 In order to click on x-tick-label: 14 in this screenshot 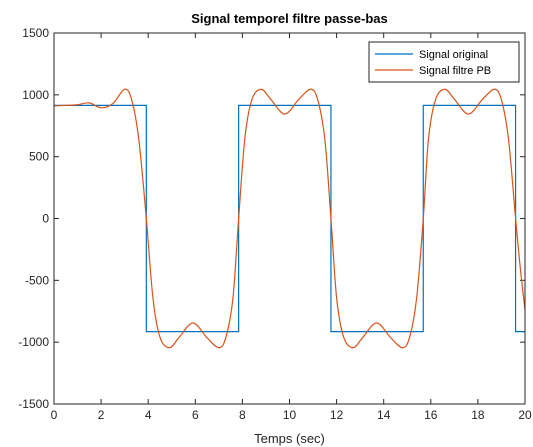, I will do `click(384, 415)`.